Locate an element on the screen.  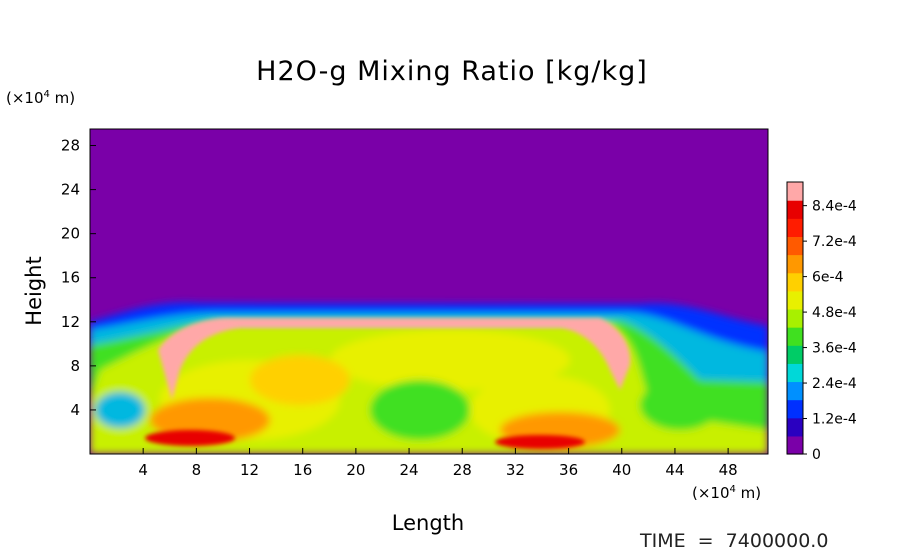
x-tick-label: 8 is located at coordinates (197, 470).